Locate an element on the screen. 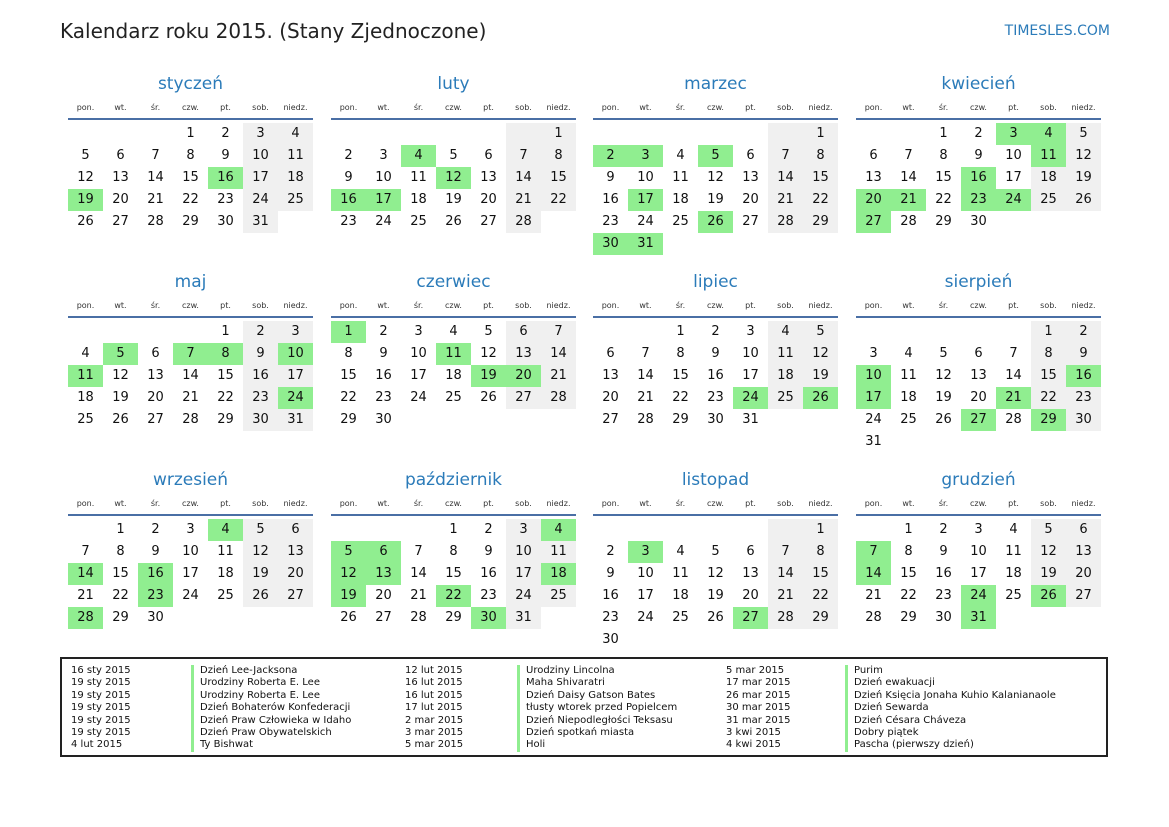 This screenshot has width=1169, height=827. holiday-day-cell: 24 is located at coordinates (750, 398).